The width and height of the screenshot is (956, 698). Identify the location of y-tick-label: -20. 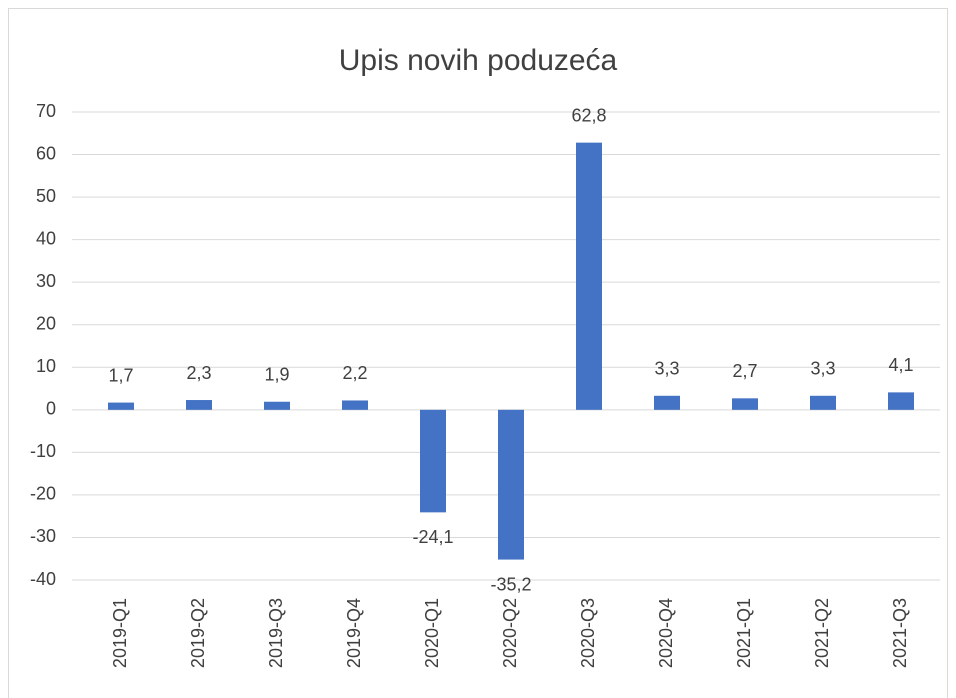
(43, 494).